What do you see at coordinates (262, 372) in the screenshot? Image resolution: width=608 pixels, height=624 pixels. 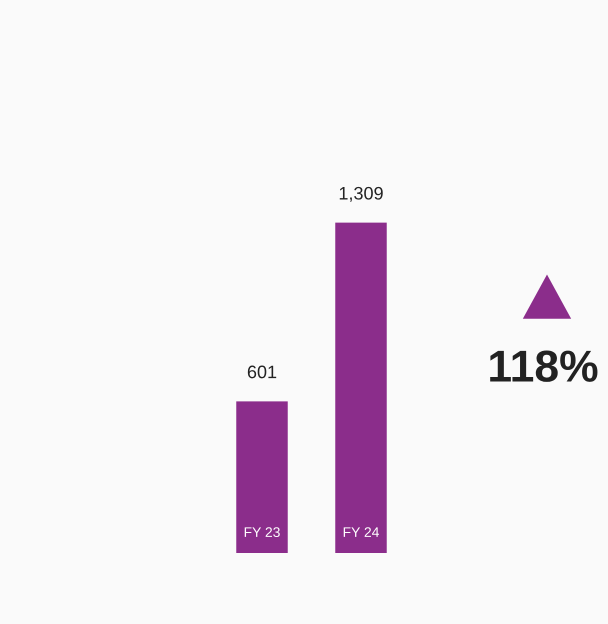 I see `data-label: 601` at bounding box center [262, 372].